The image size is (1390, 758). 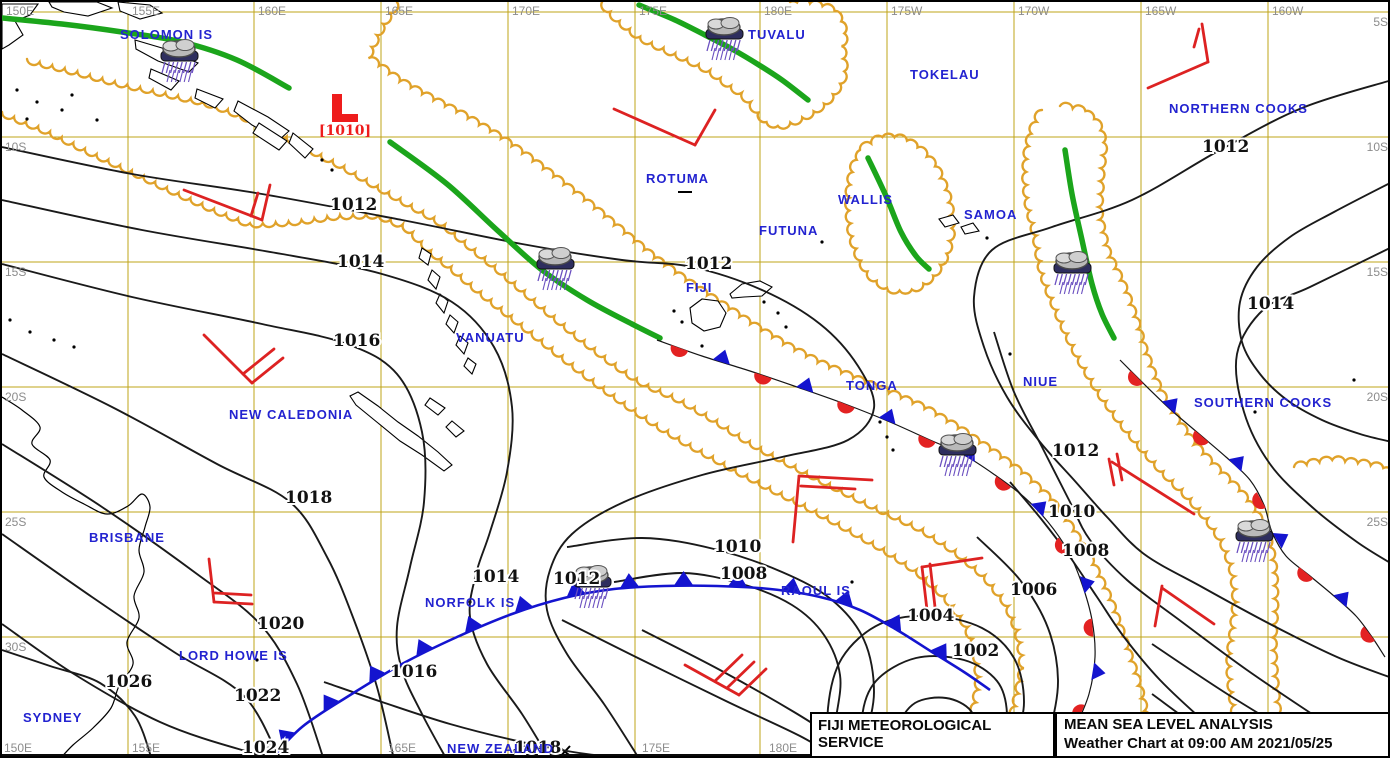 What do you see at coordinates (15, 272) in the screenshot?
I see `axis-label: 15S` at bounding box center [15, 272].